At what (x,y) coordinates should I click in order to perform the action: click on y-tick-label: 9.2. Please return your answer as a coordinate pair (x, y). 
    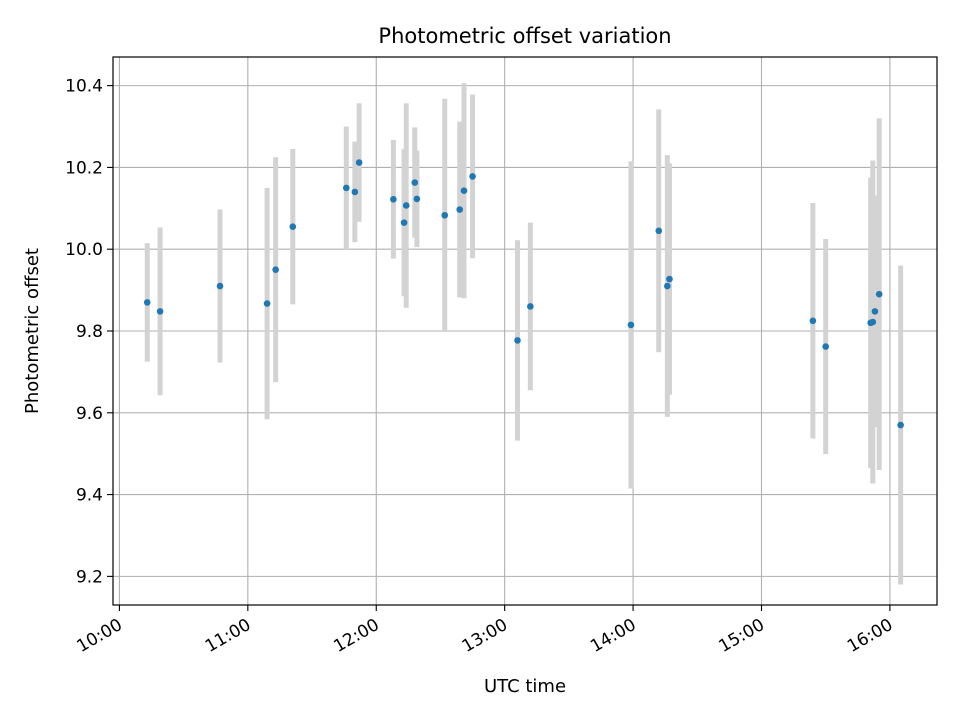
    Looking at the image, I should click on (89, 577).